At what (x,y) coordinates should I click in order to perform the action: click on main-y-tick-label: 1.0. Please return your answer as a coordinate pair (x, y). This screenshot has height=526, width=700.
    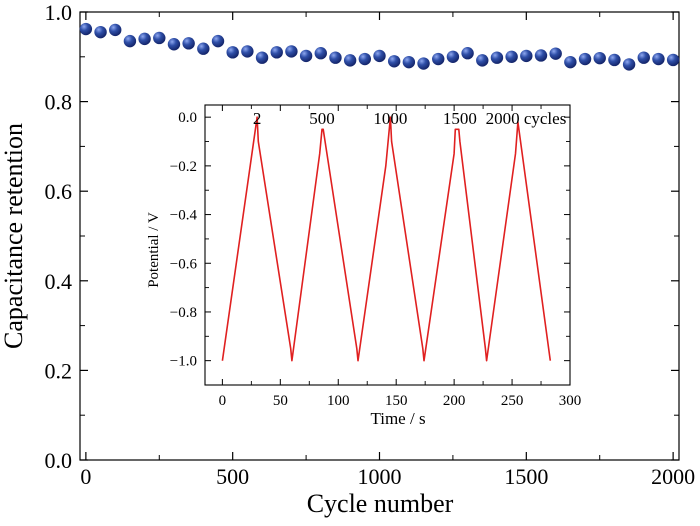
    Looking at the image, I should click on (59, 12).